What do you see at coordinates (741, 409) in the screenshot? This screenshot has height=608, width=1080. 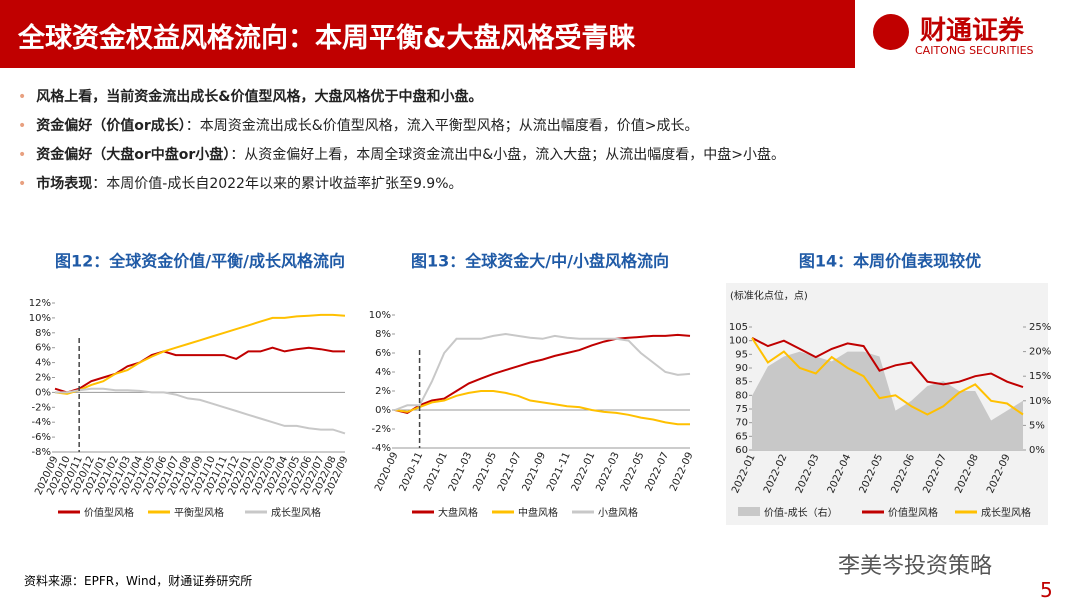 I see `y-tick-label: 75` at bounding box center [741, 409].